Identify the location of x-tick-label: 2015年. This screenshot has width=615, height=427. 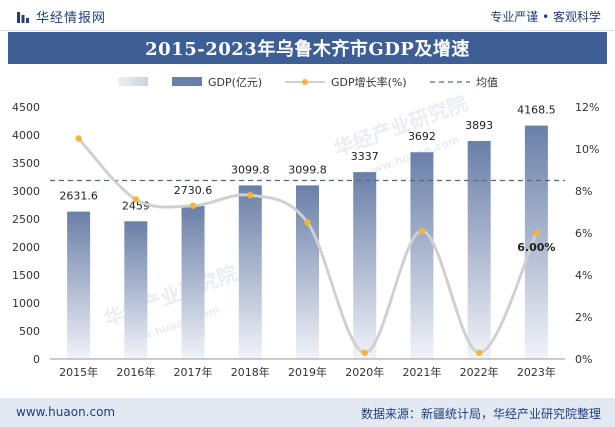
(78, 372).